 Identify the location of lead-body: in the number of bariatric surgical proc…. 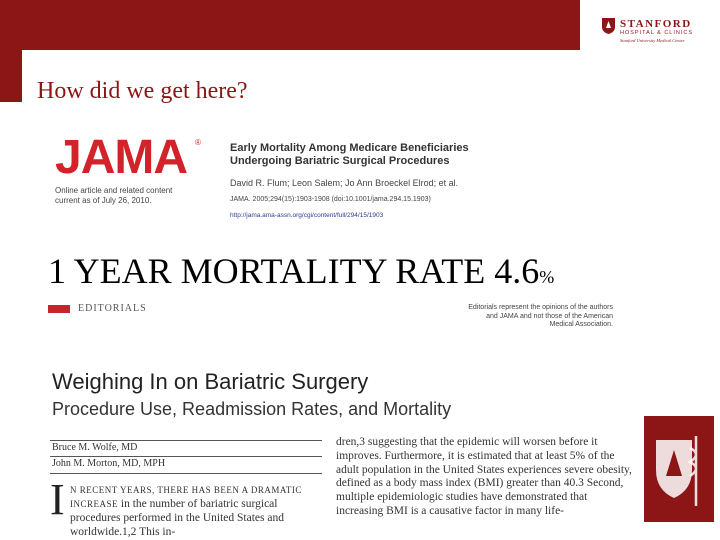
(177, 518).